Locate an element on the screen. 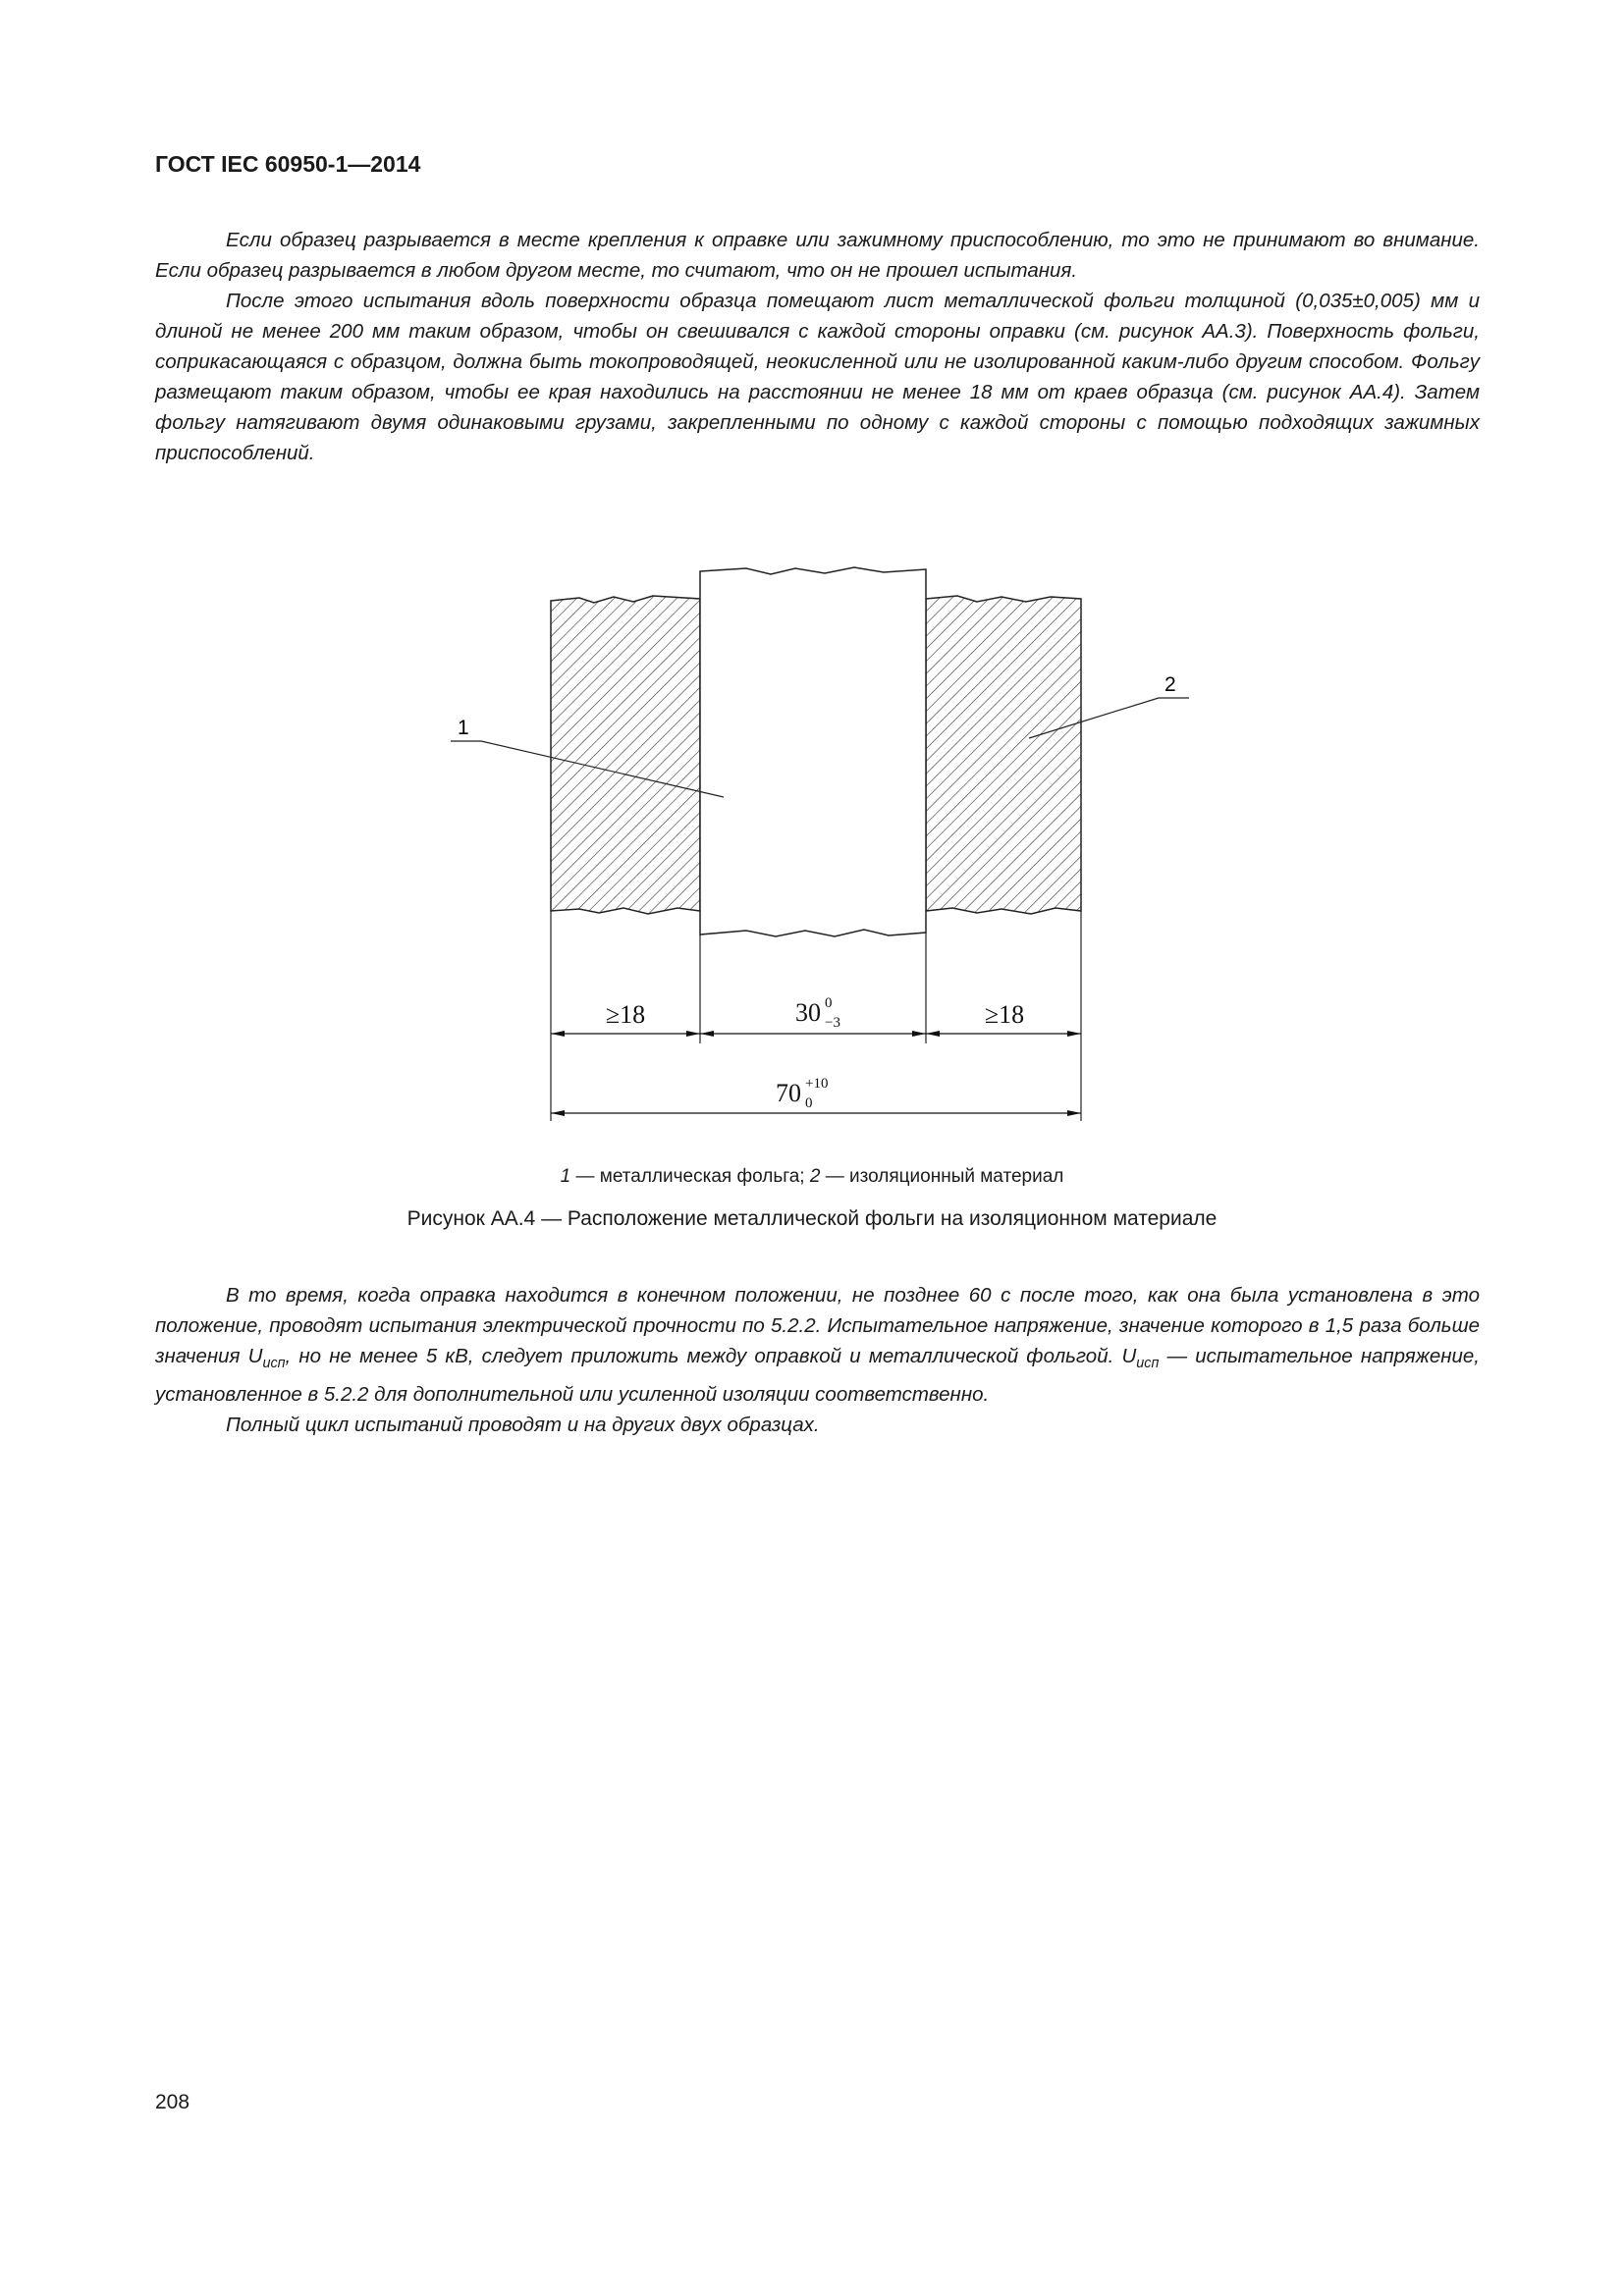 The image size is (1624, 2296). dimension-right-label: ≥18 is located at coordinates (1004, 1014).